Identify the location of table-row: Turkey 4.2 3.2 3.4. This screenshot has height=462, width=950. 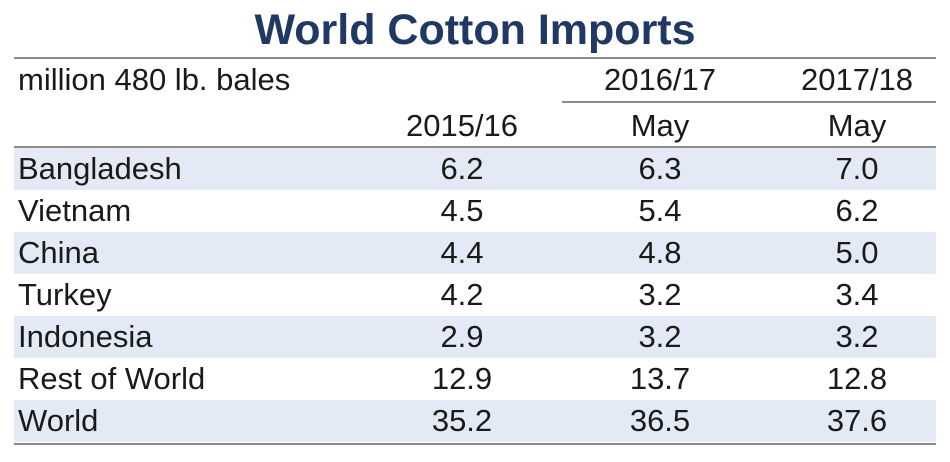
(475, 295).